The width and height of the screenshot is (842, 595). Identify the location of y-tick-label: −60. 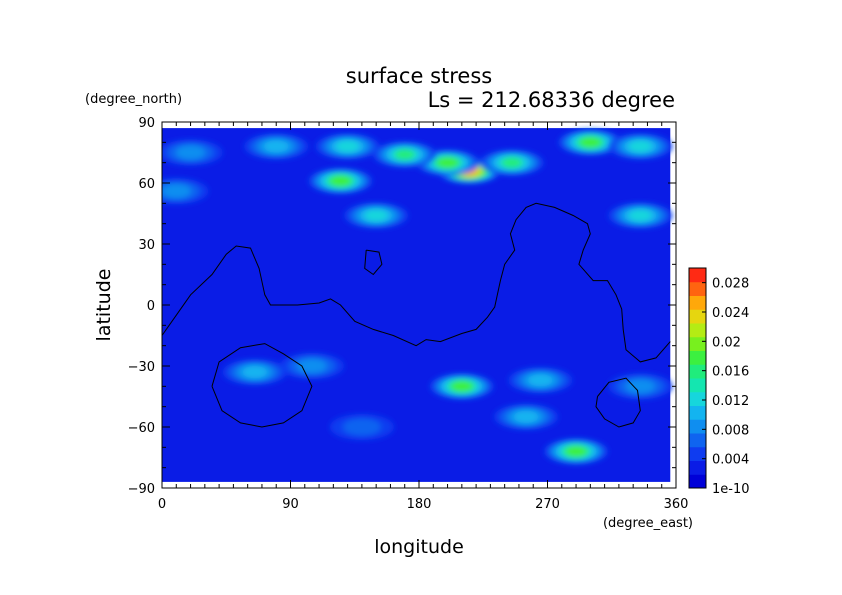
(141, 428).